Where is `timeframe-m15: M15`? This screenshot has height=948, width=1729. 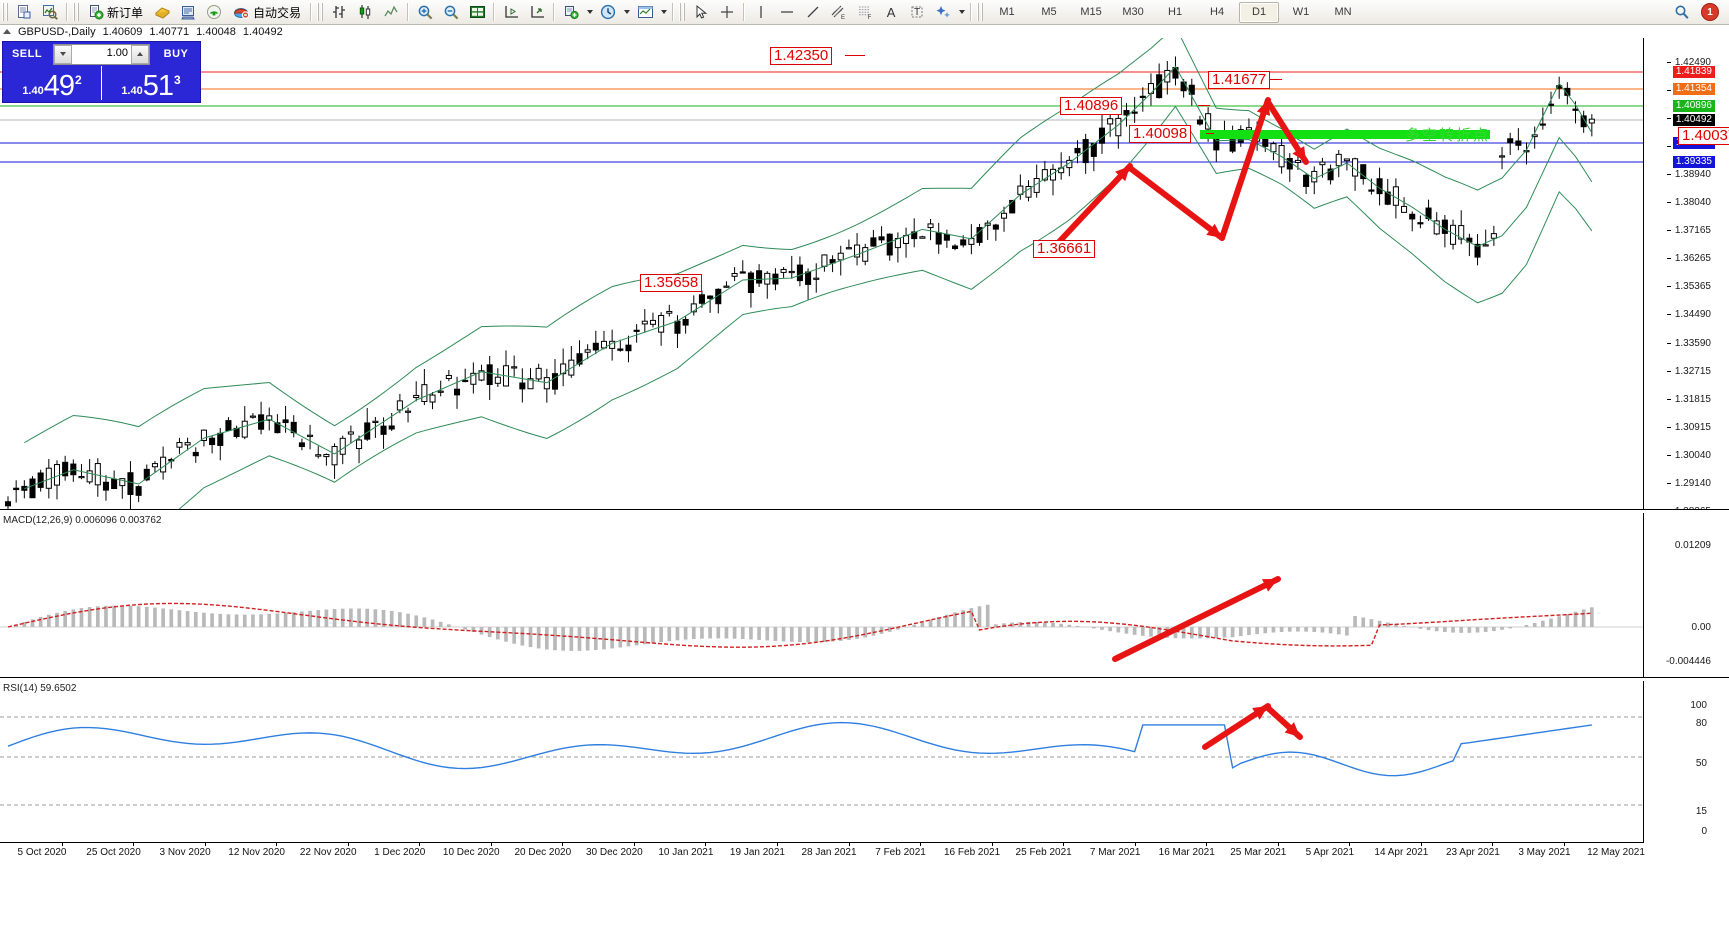
timeframe-m15: M15 is located at coordinates (1091, 12).